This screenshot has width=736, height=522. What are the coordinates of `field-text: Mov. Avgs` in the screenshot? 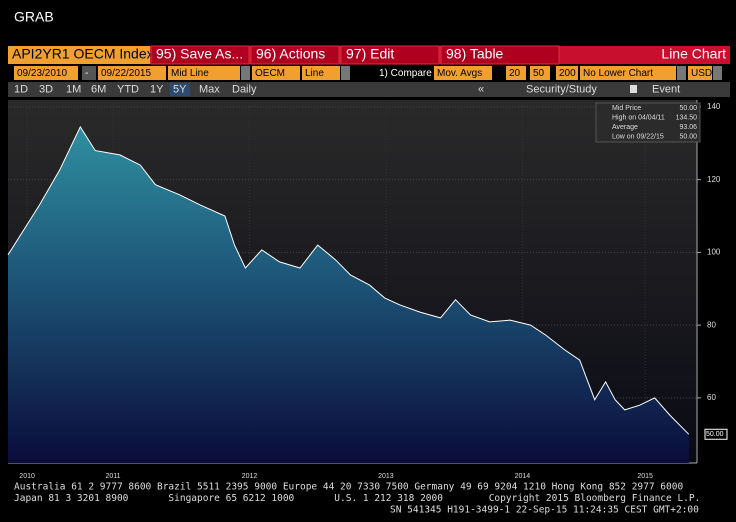 It's located at (459, 73).